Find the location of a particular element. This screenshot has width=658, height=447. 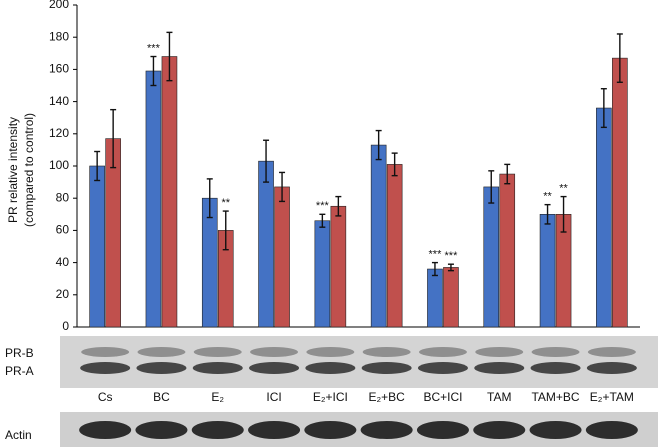

y-tick-label: 200 is located at coordinates (59, 5).